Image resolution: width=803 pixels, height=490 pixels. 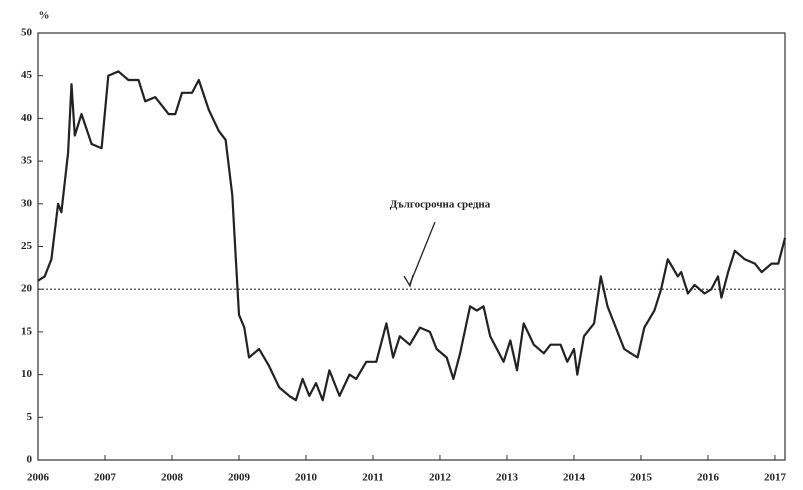 What do you see at coordinates (27, 203) in the screenshot?
I see `y-tick-label: 30` at bounding box center [27, 203].